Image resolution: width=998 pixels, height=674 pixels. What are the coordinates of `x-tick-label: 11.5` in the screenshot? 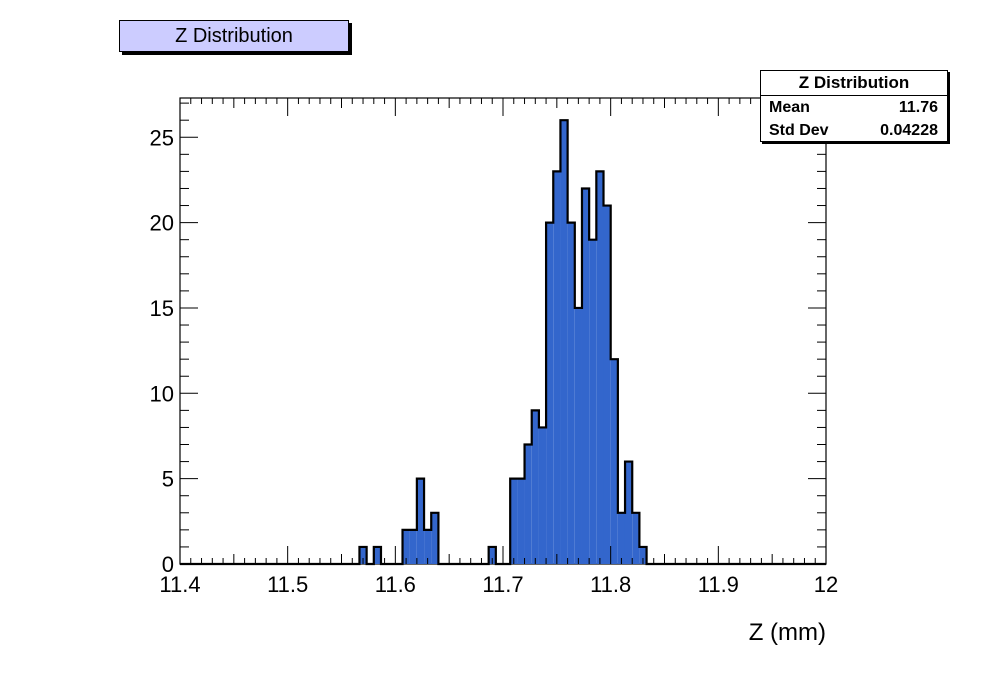 It's located at (287, 584).